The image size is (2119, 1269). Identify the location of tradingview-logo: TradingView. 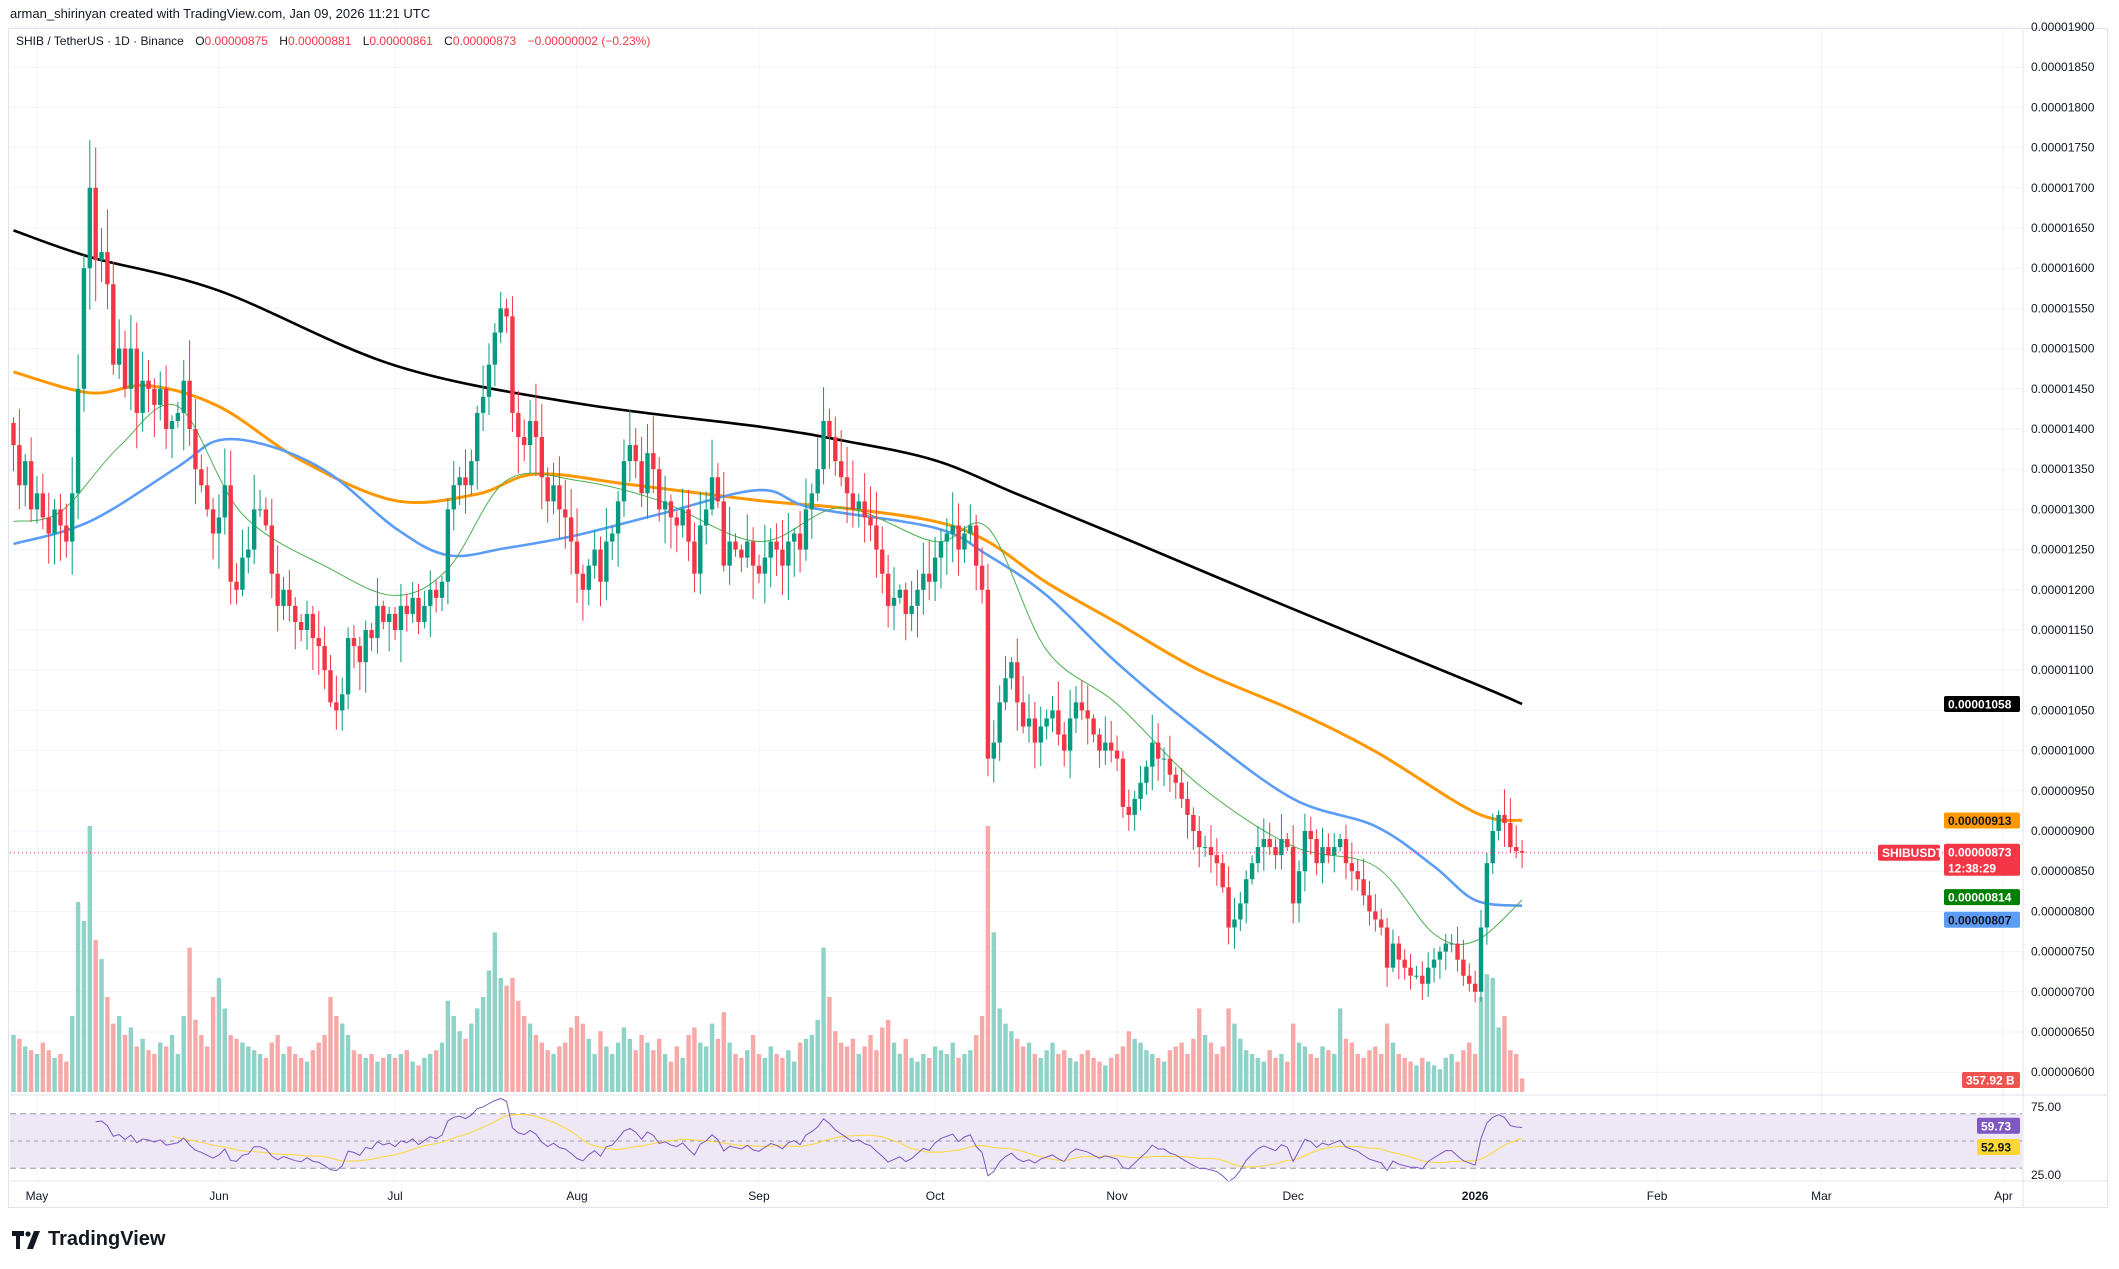
(88, 1239).